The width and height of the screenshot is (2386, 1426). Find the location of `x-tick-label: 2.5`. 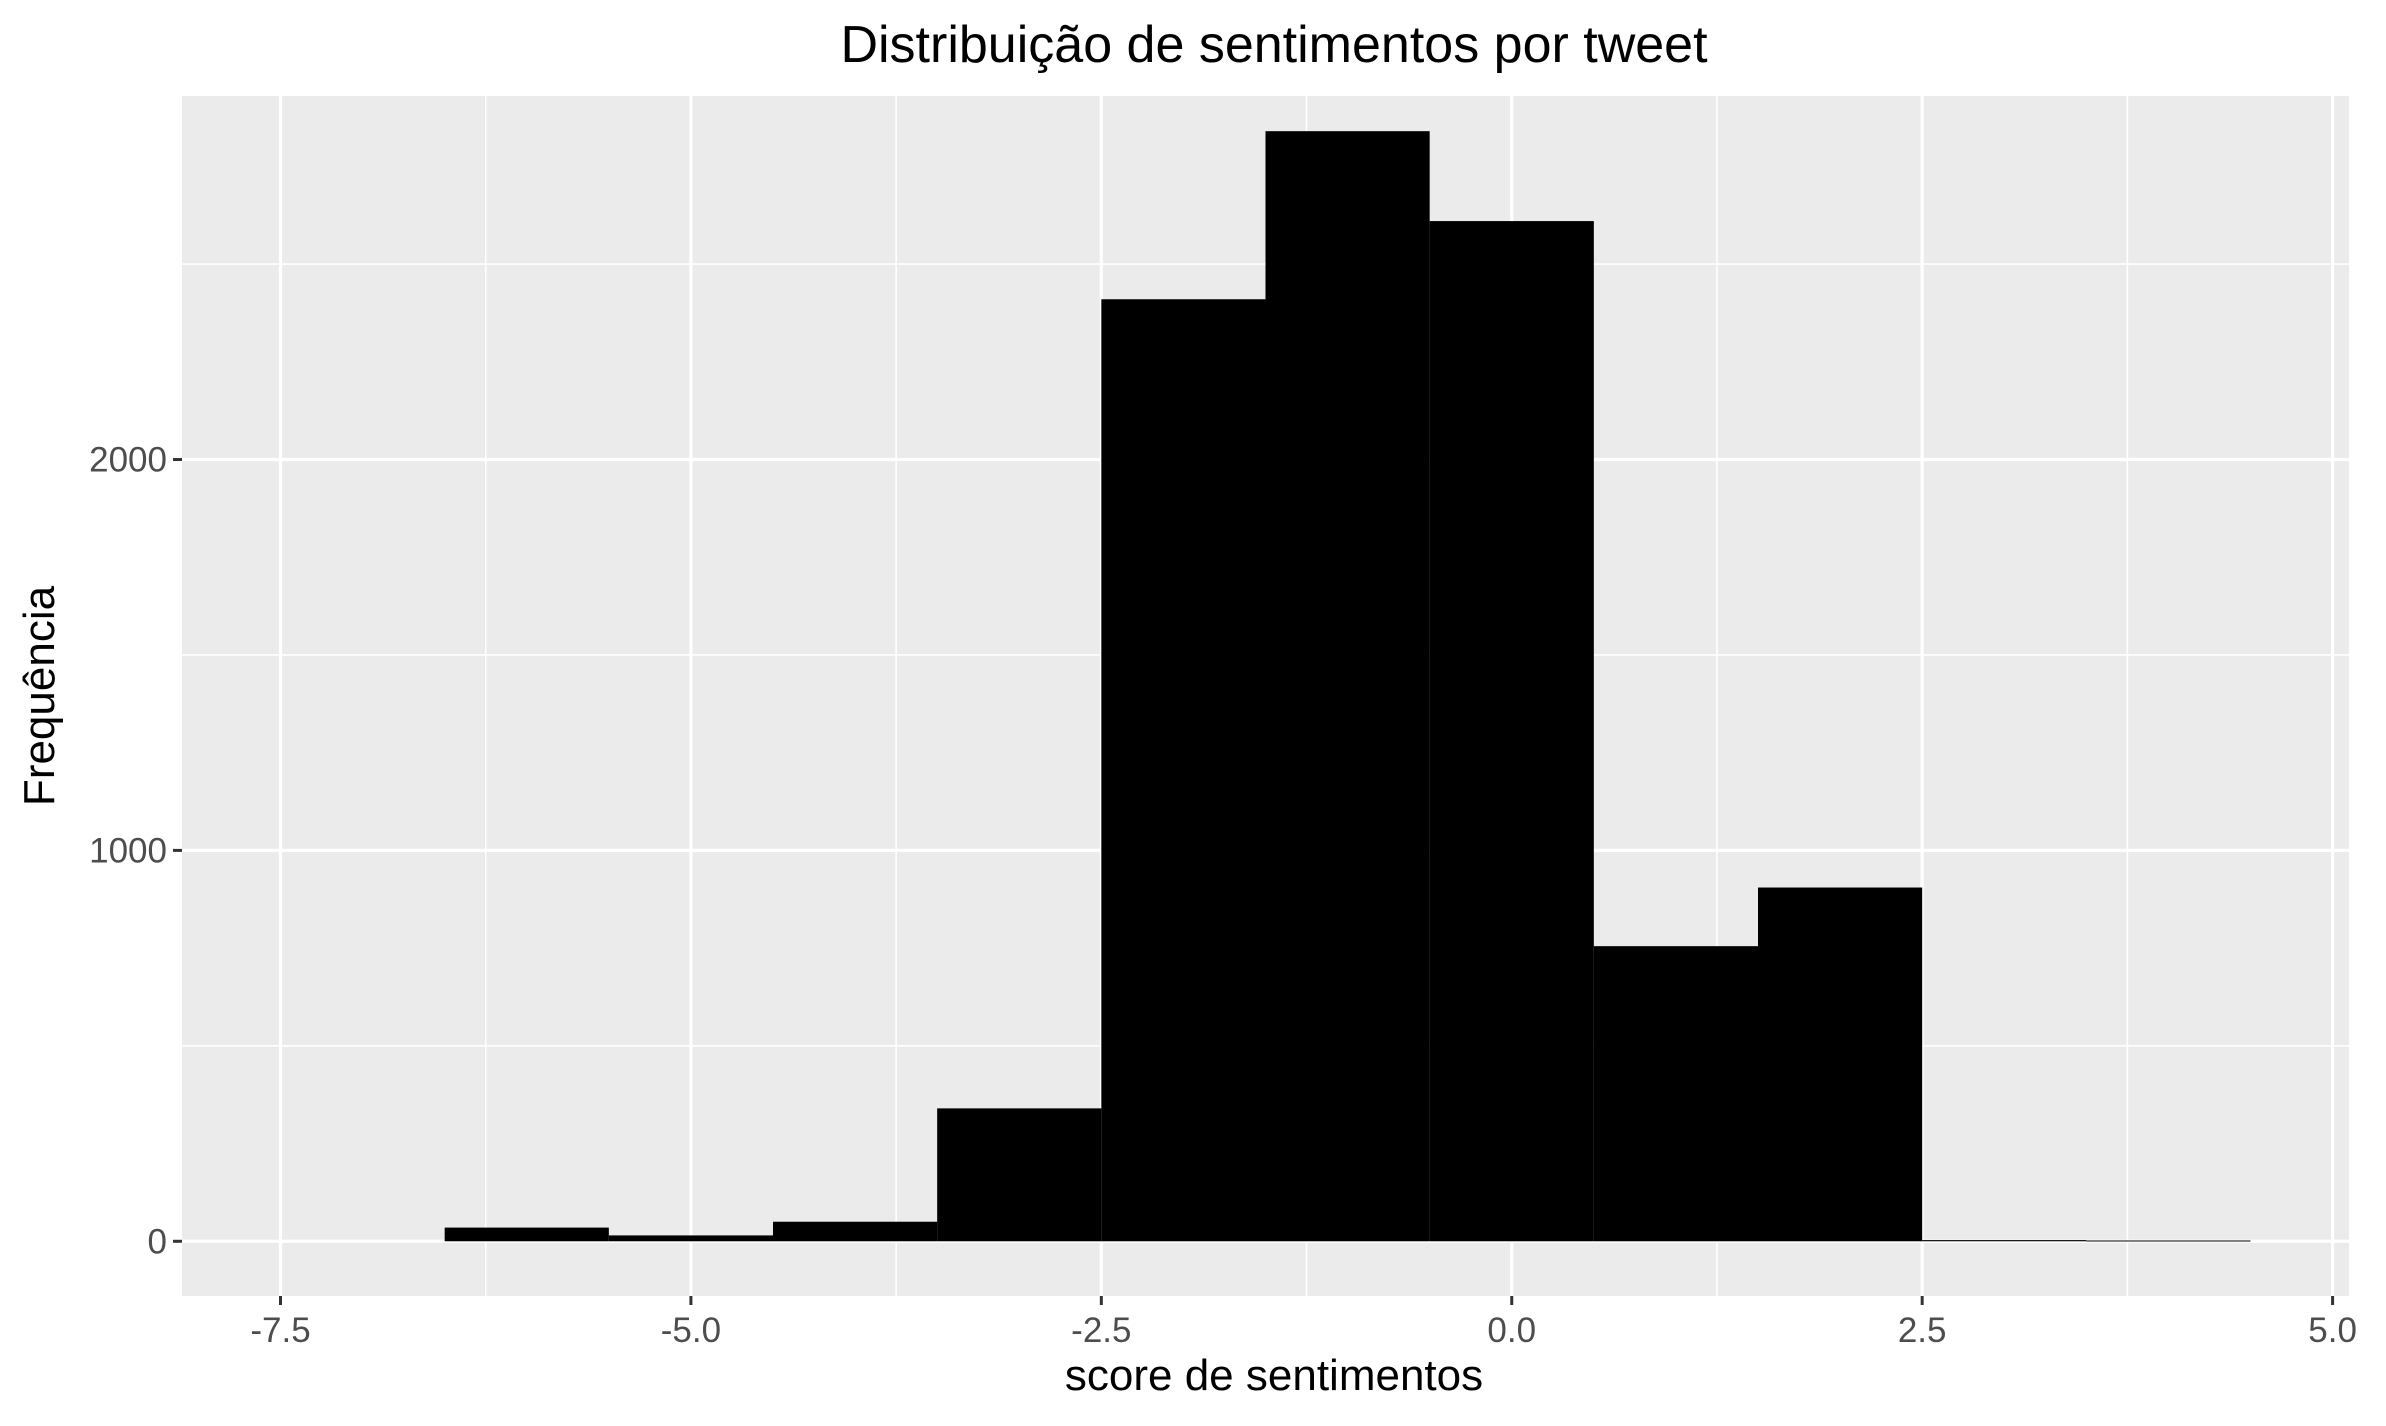

x-tick-label: 2.5 is located at coordinates (1922, 1330).